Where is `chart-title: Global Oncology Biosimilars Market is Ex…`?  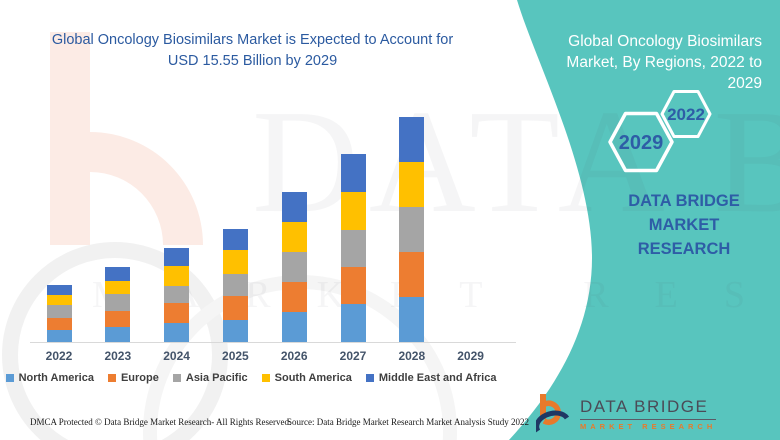
chart-title: Global Oncology Biosimilars Market is Ex… is located at coordinates (252, 51).